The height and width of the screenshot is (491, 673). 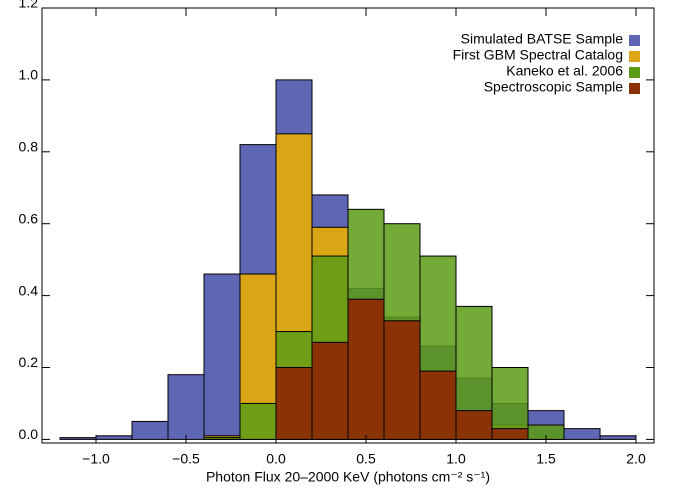 I want to click on x-tick-label: 0.5, so click(x=366, y=459).